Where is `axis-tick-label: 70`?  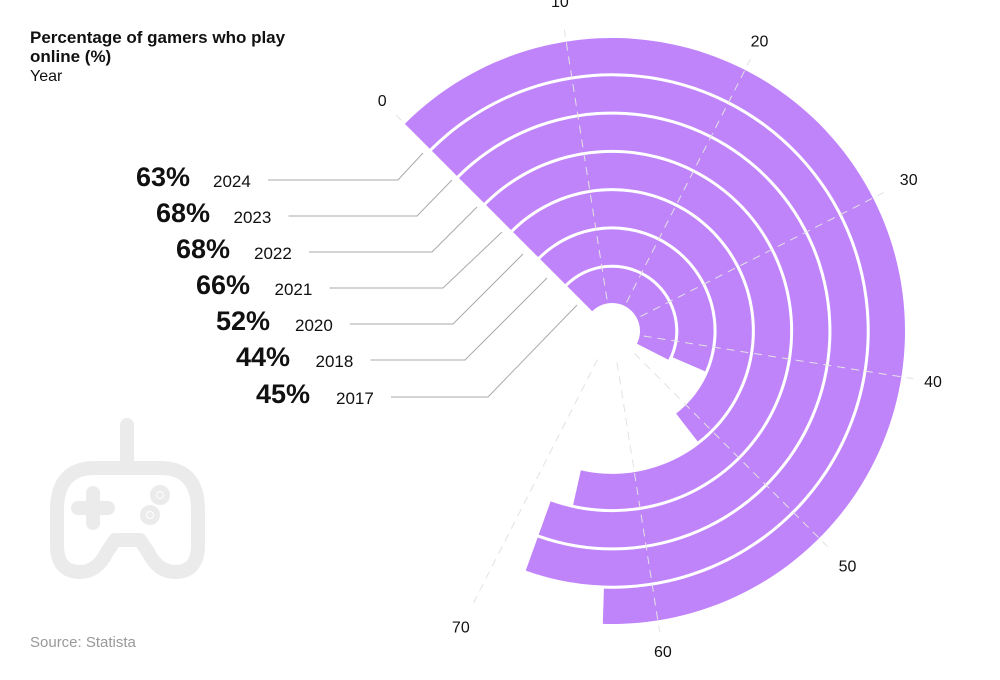
axis-tick-label: 70 is located at coordinates (461, 628).